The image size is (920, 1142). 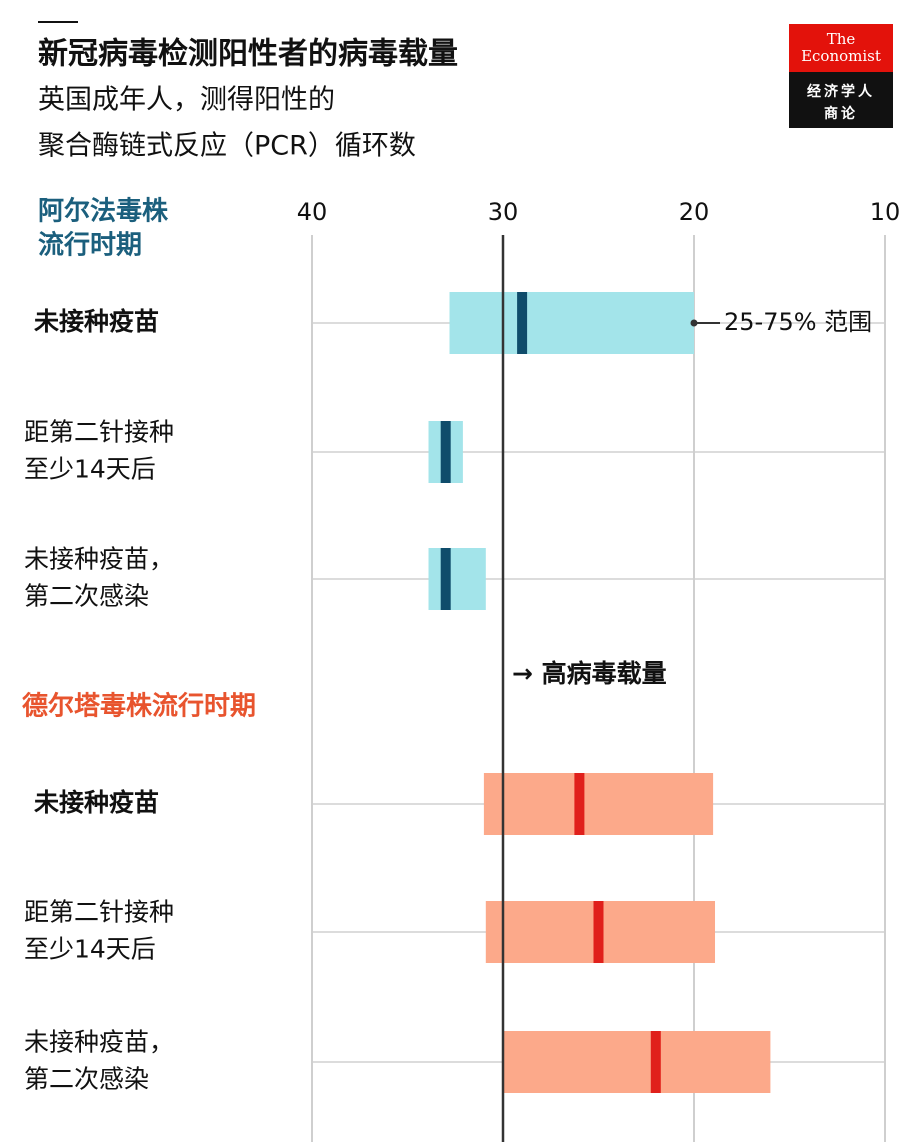 I want to click on logo-text: 商论, so click(x=841, y=113).